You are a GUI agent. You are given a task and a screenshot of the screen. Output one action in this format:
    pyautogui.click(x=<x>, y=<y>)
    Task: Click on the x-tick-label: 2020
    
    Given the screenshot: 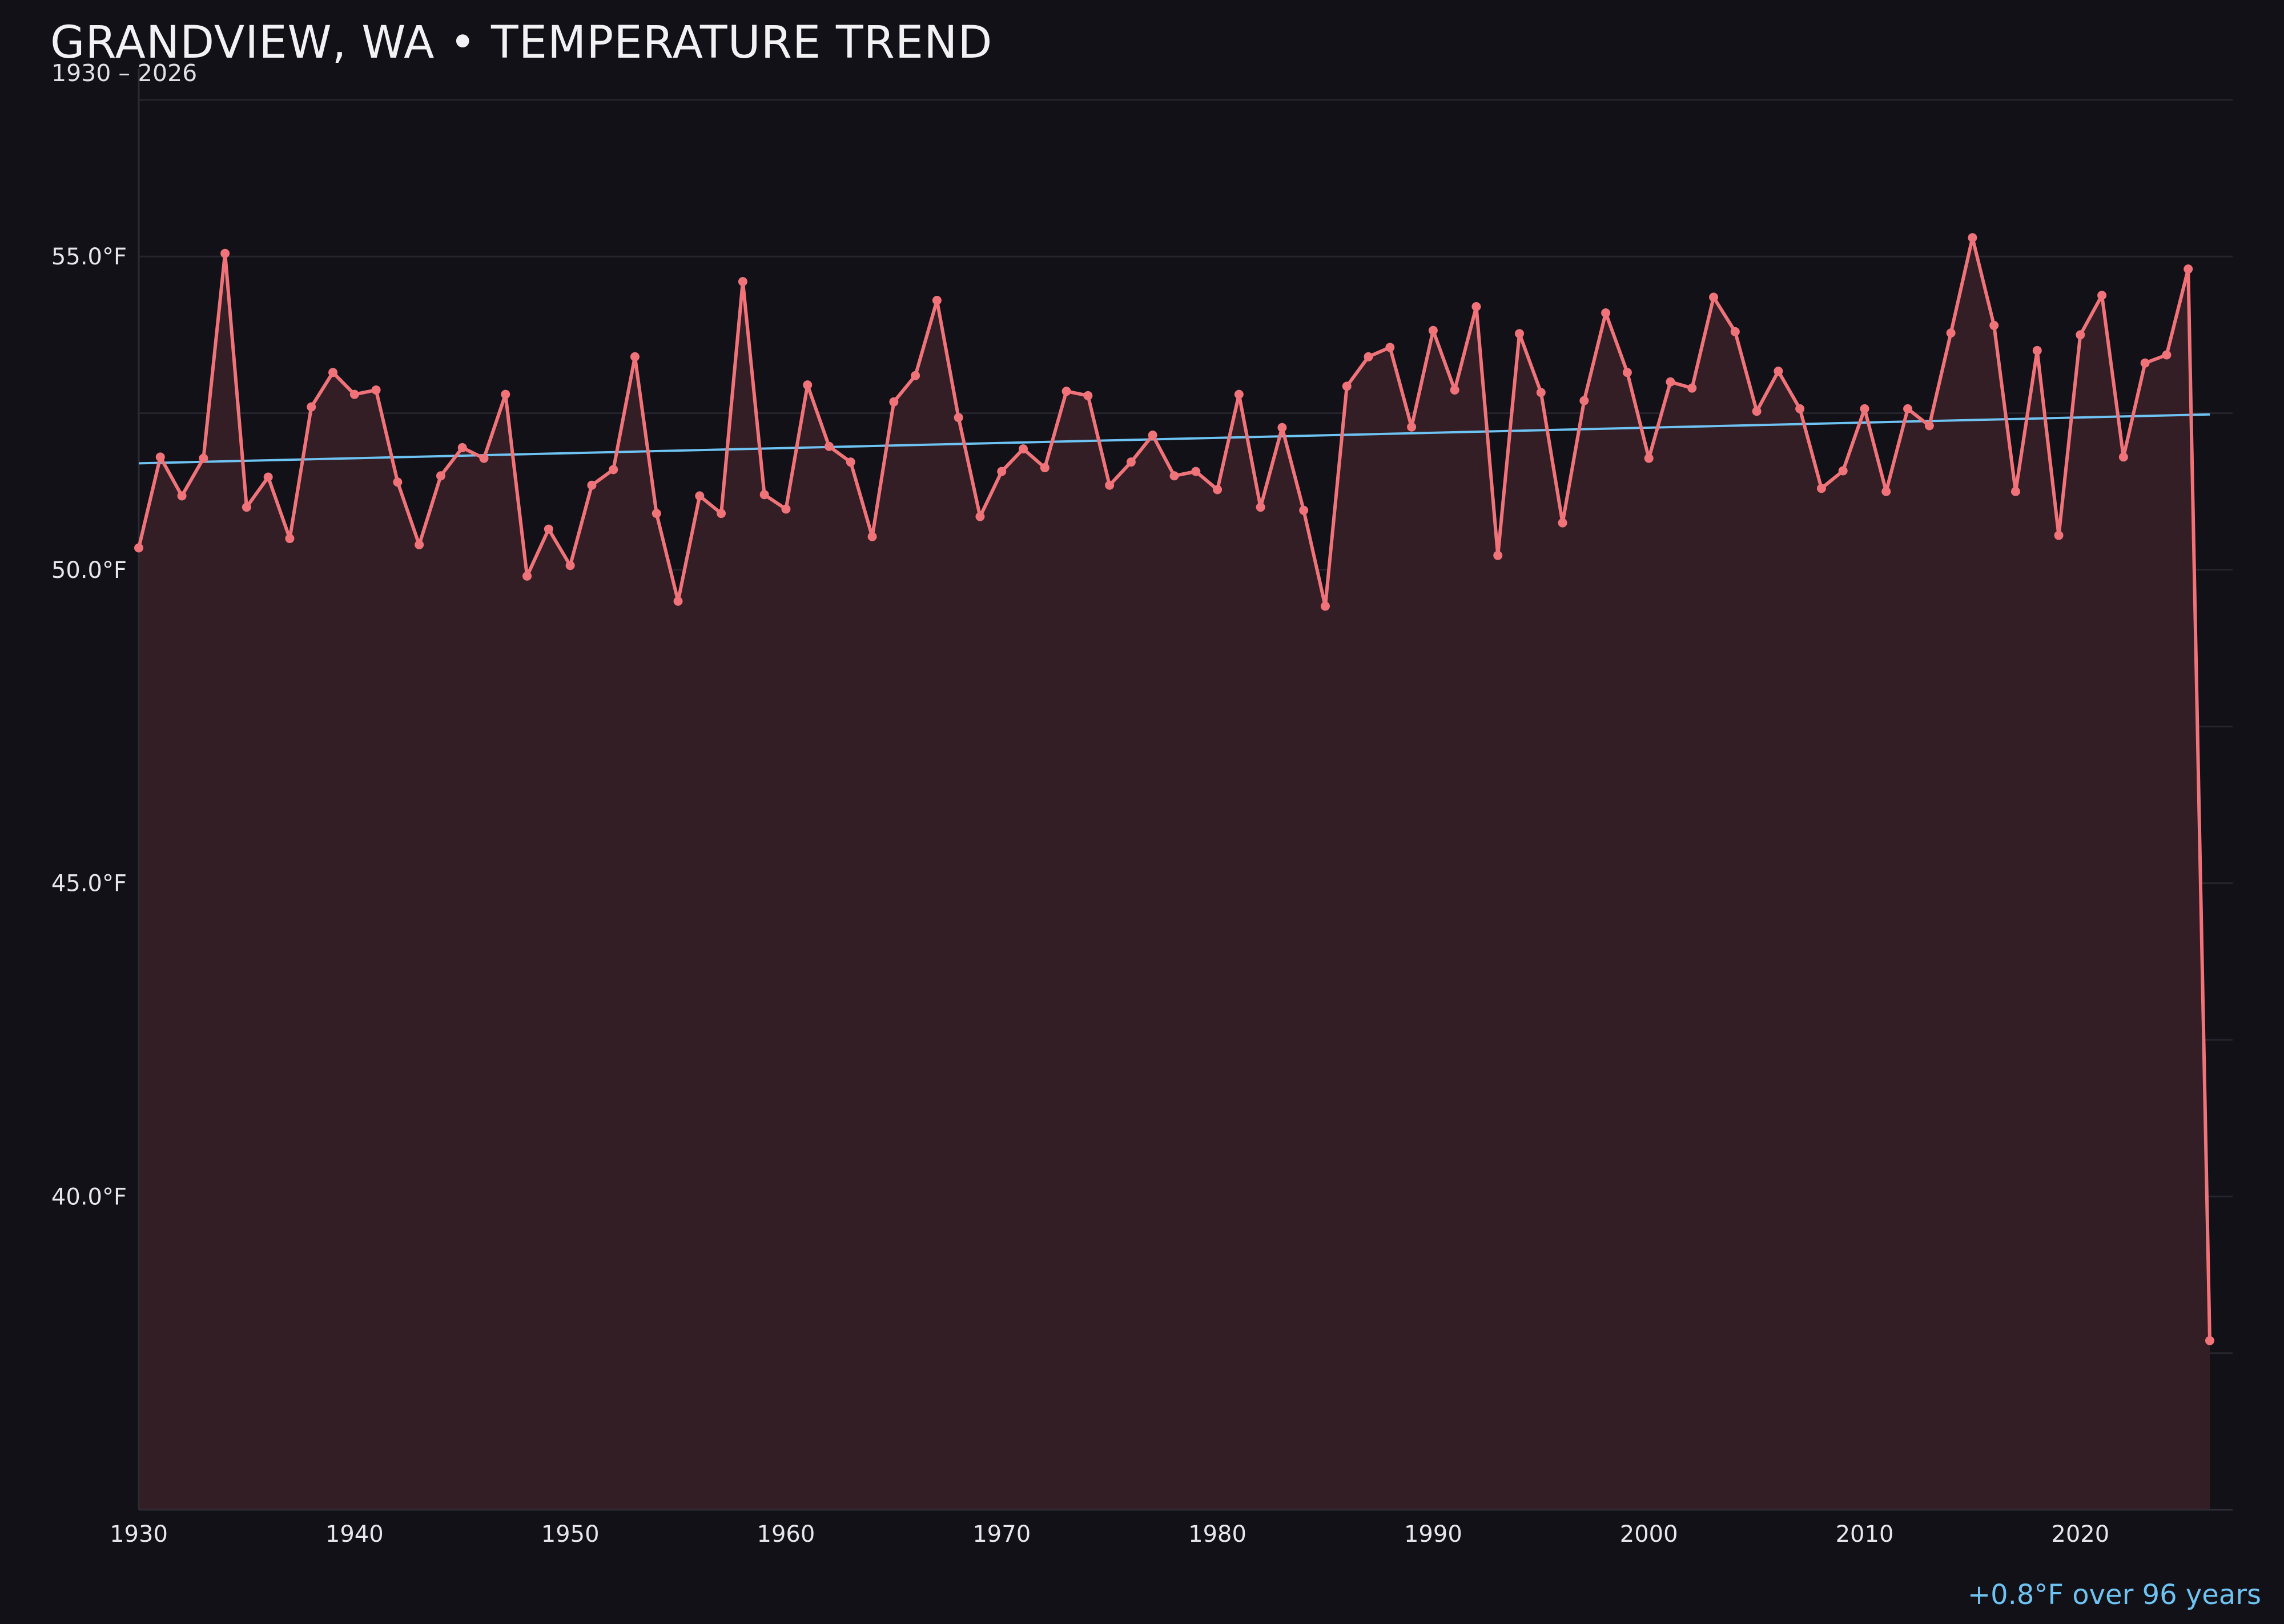 What is the action you would take?
    pyautogui.click(x=2080, y=1534)
    